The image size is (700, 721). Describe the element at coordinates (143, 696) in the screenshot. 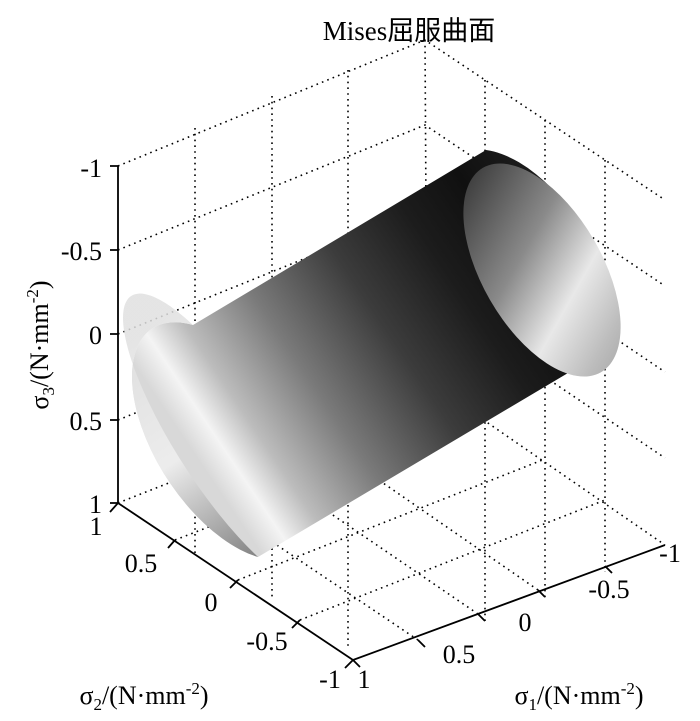

I see `y-axis-label: σ2/(N·mm-2)` at that location.